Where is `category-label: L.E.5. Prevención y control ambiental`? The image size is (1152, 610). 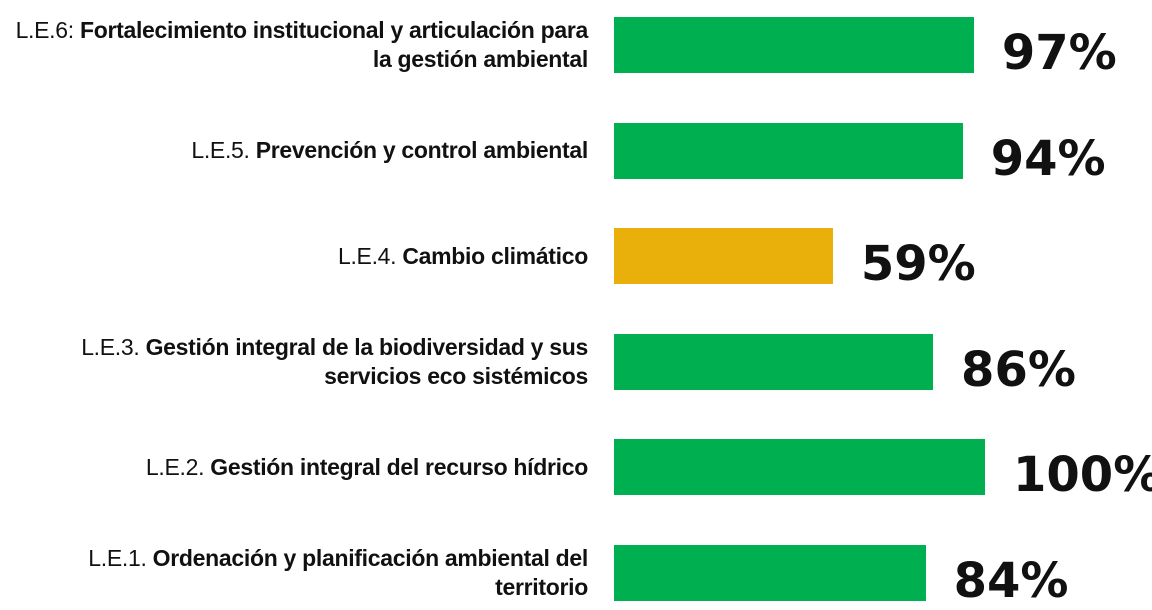
category-label: L.E.5. Prevención y control ambiental is located at coordinates (294, 151).